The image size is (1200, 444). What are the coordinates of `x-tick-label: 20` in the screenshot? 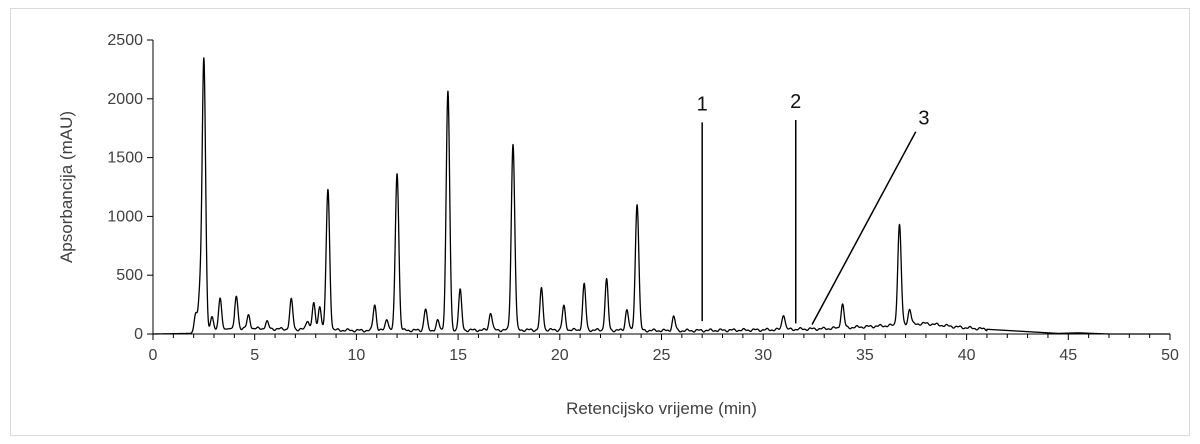 It's located at (560, 355).